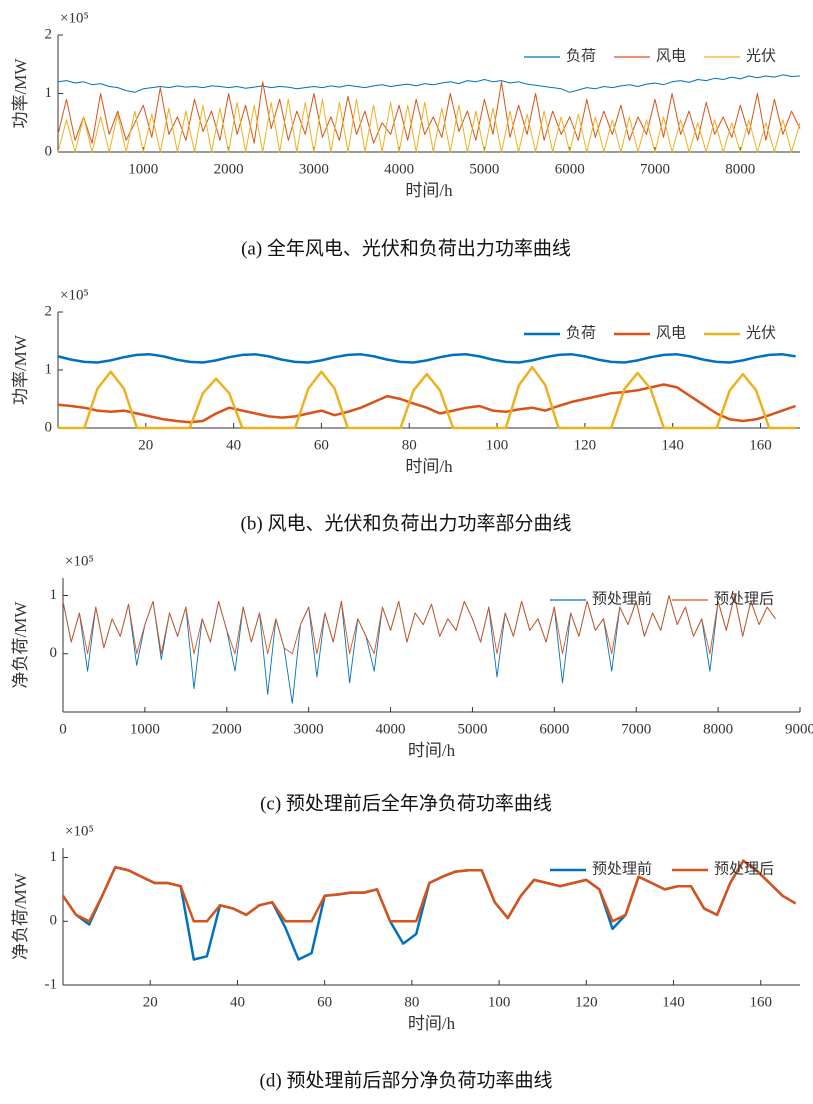  What do you see at coordinates (799, 729) in the screenshot?
I see `x-tick-label: 9000` at bounding box center [799, 729].